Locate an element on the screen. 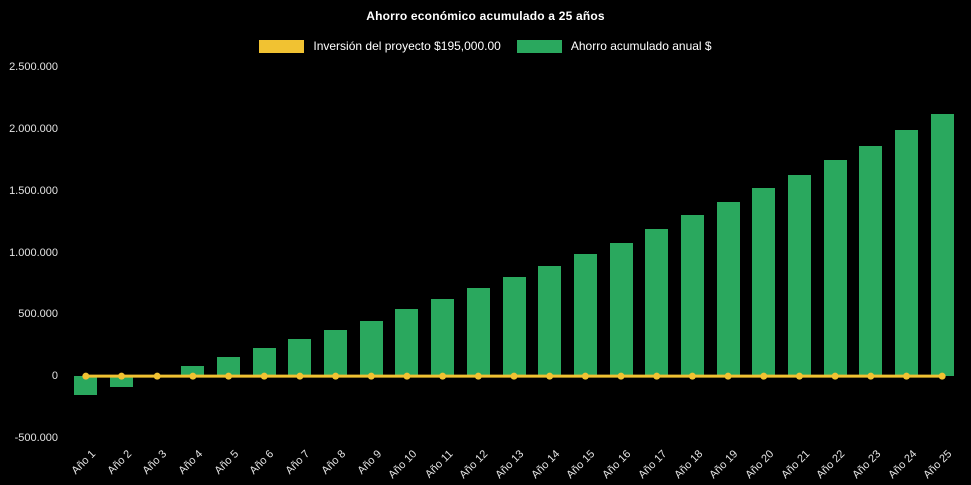  x-axis-tick-label: Año 12 is located at coordinates (474, 465).